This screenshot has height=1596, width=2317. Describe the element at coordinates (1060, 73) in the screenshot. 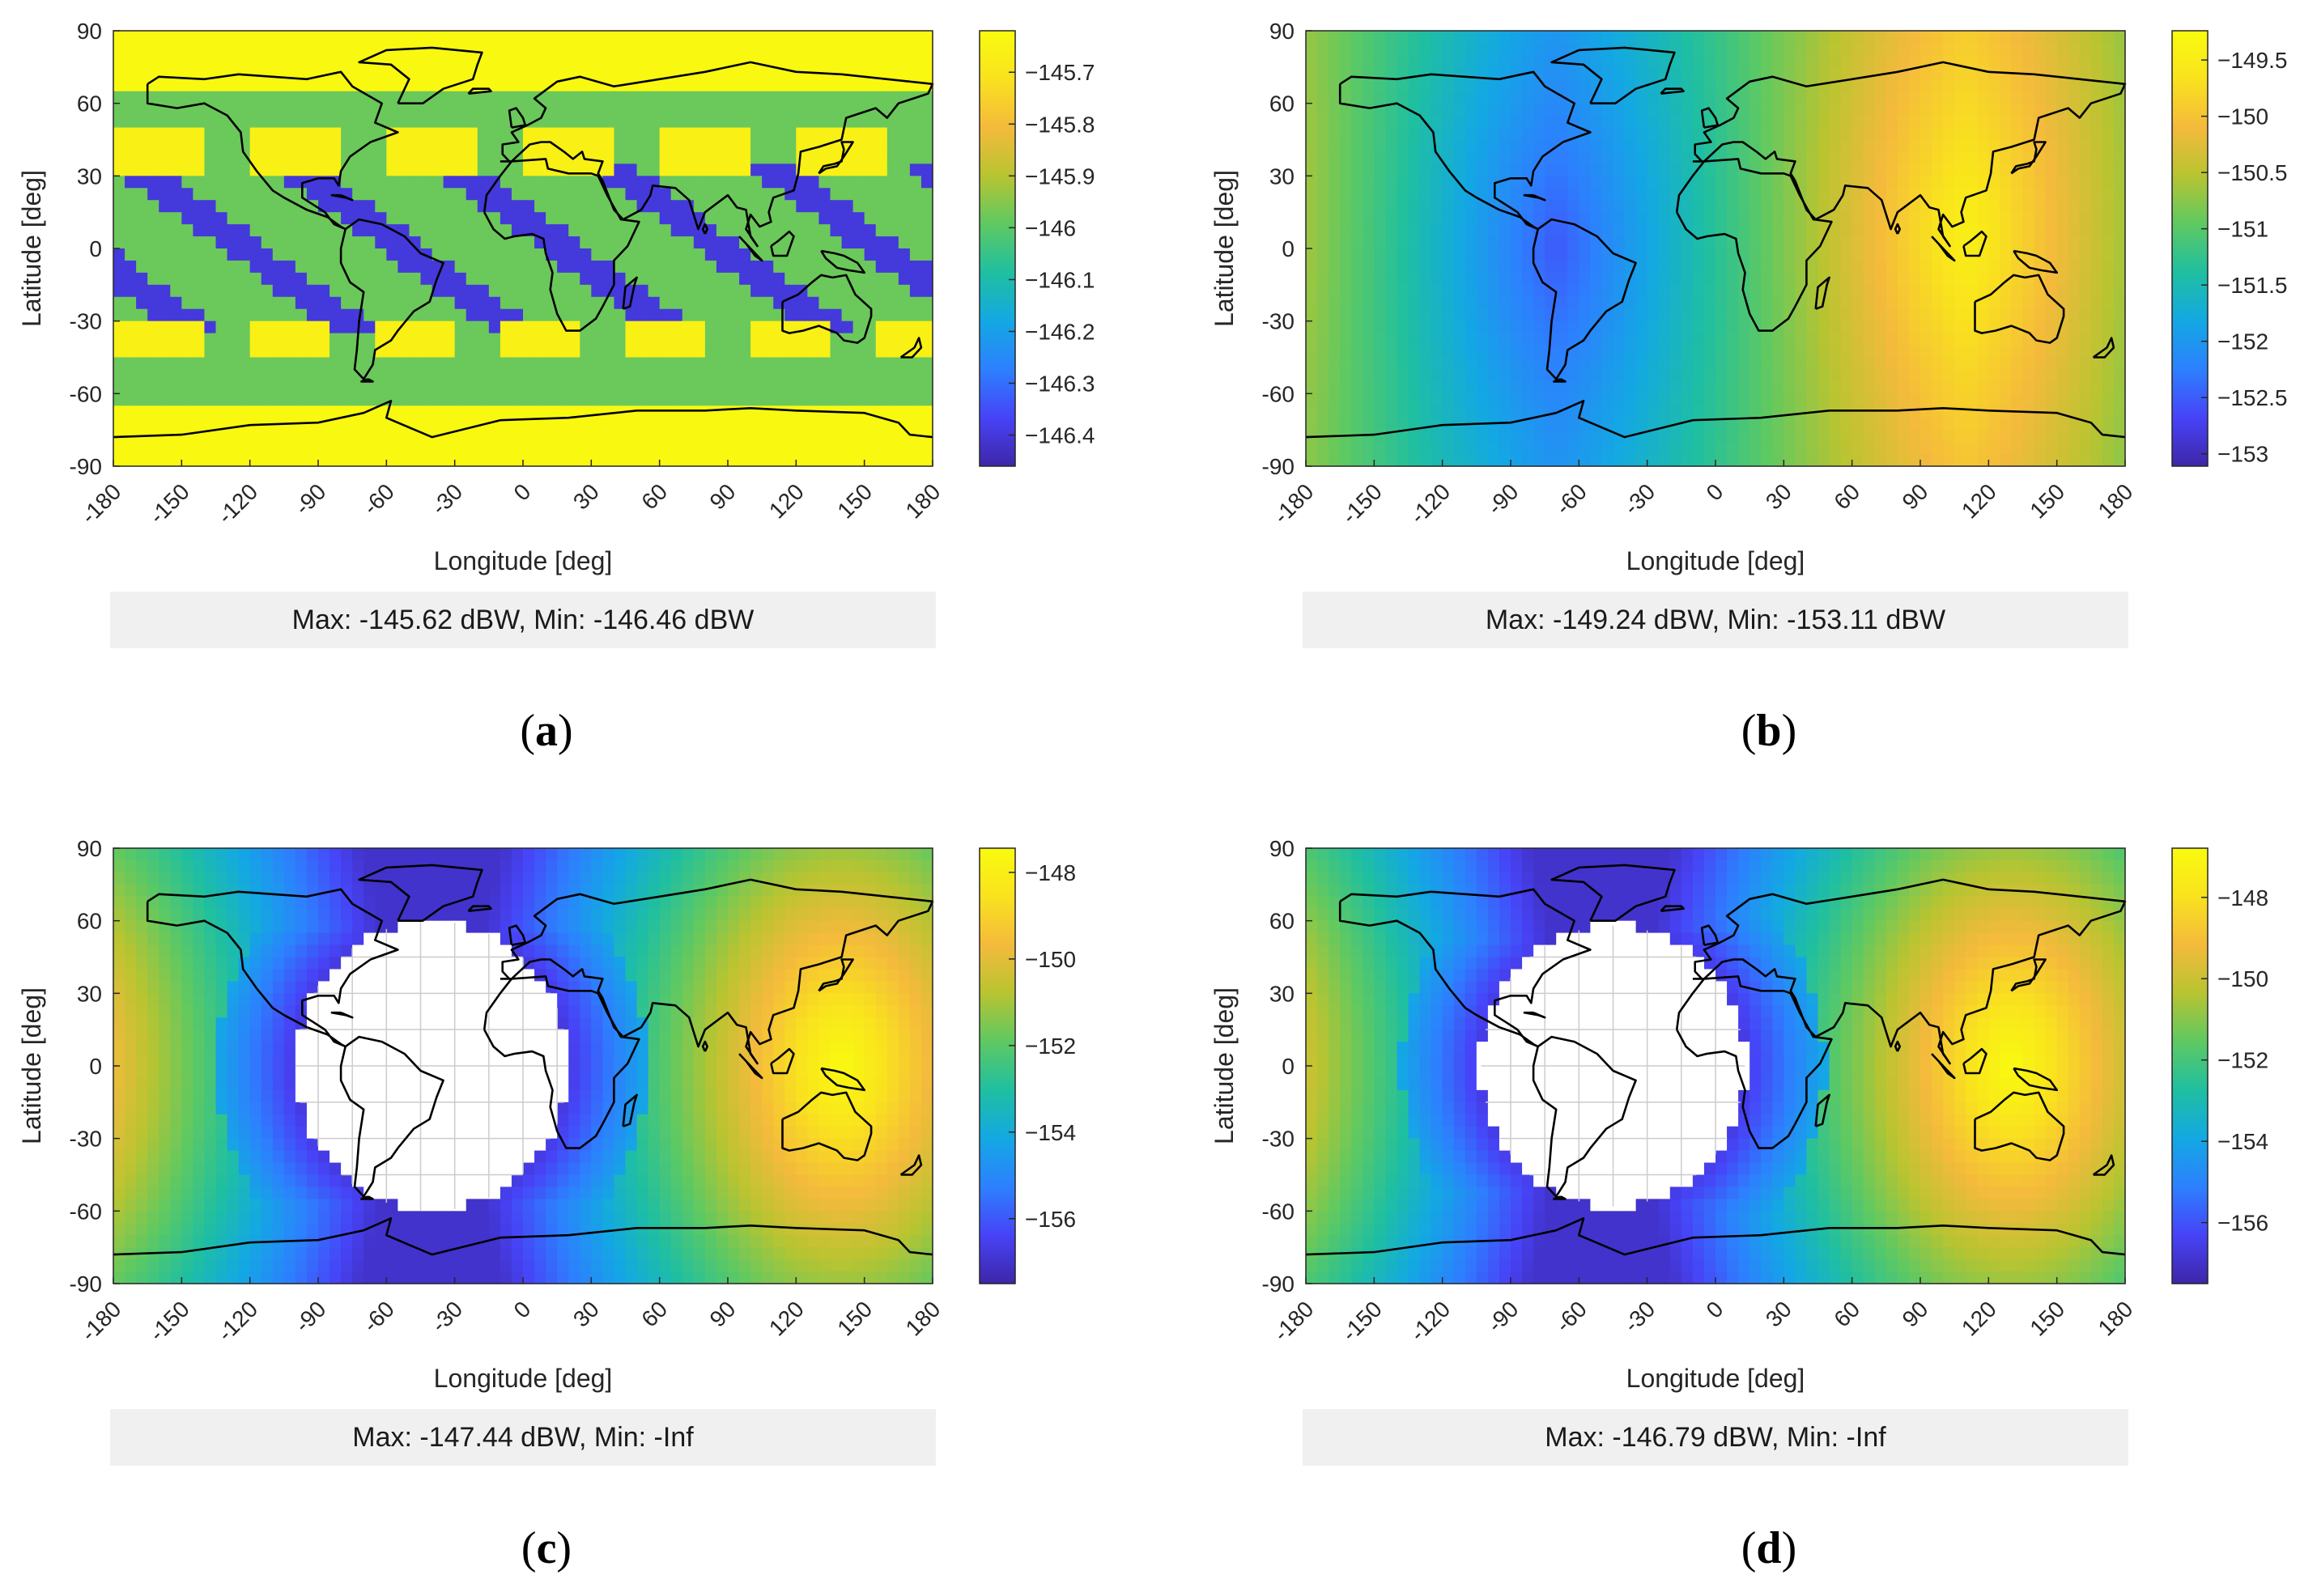

I see `colorbar-tick-label: −145.7` at that location.